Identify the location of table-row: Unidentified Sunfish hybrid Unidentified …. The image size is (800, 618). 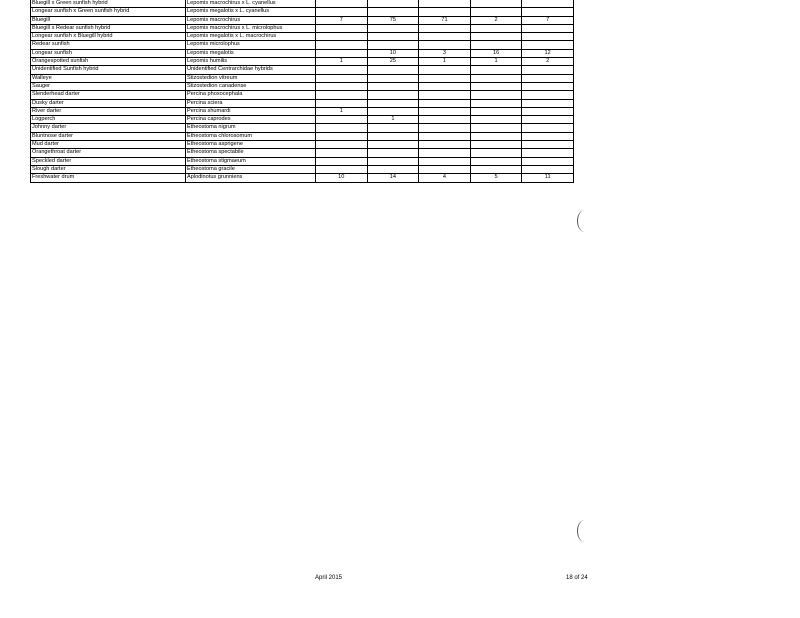
(302, 70).